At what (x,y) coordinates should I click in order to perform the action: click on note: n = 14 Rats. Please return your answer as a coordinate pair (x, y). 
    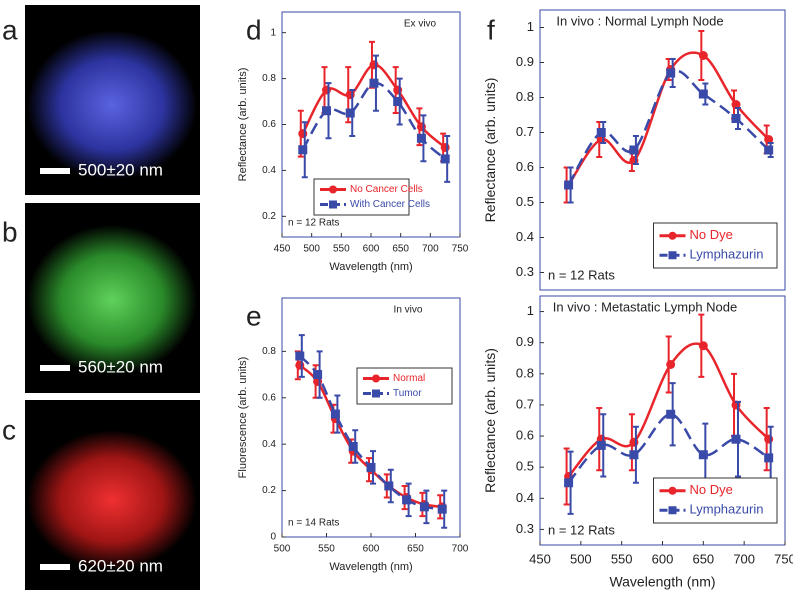
    Looking at the image, I should click on (313, 523).